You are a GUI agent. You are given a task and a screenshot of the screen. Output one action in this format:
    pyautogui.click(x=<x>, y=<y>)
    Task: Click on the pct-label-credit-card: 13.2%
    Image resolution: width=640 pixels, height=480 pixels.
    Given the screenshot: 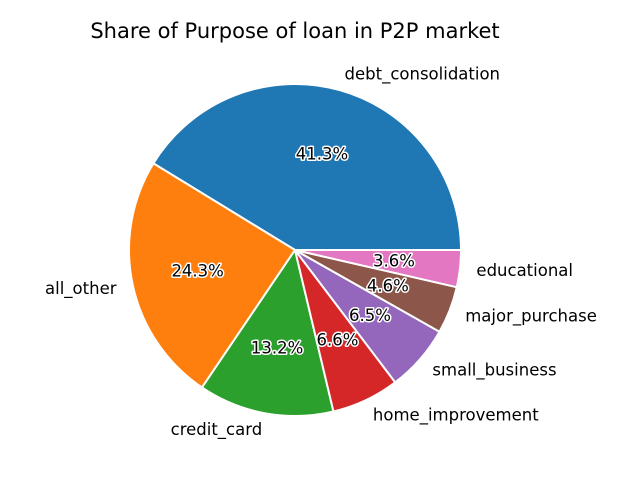 What is the action you would take?
    pyautogui.click(x=277, y=347)
    